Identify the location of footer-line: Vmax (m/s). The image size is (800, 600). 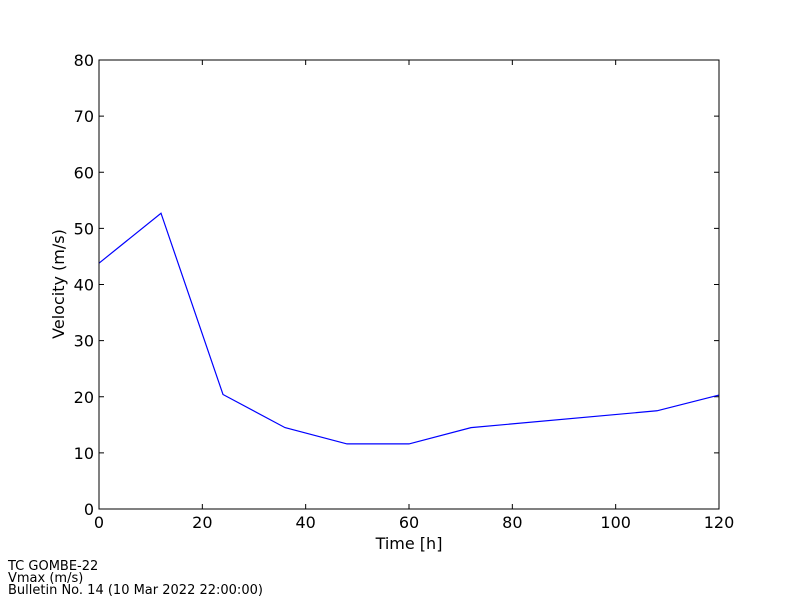
(45, 578).